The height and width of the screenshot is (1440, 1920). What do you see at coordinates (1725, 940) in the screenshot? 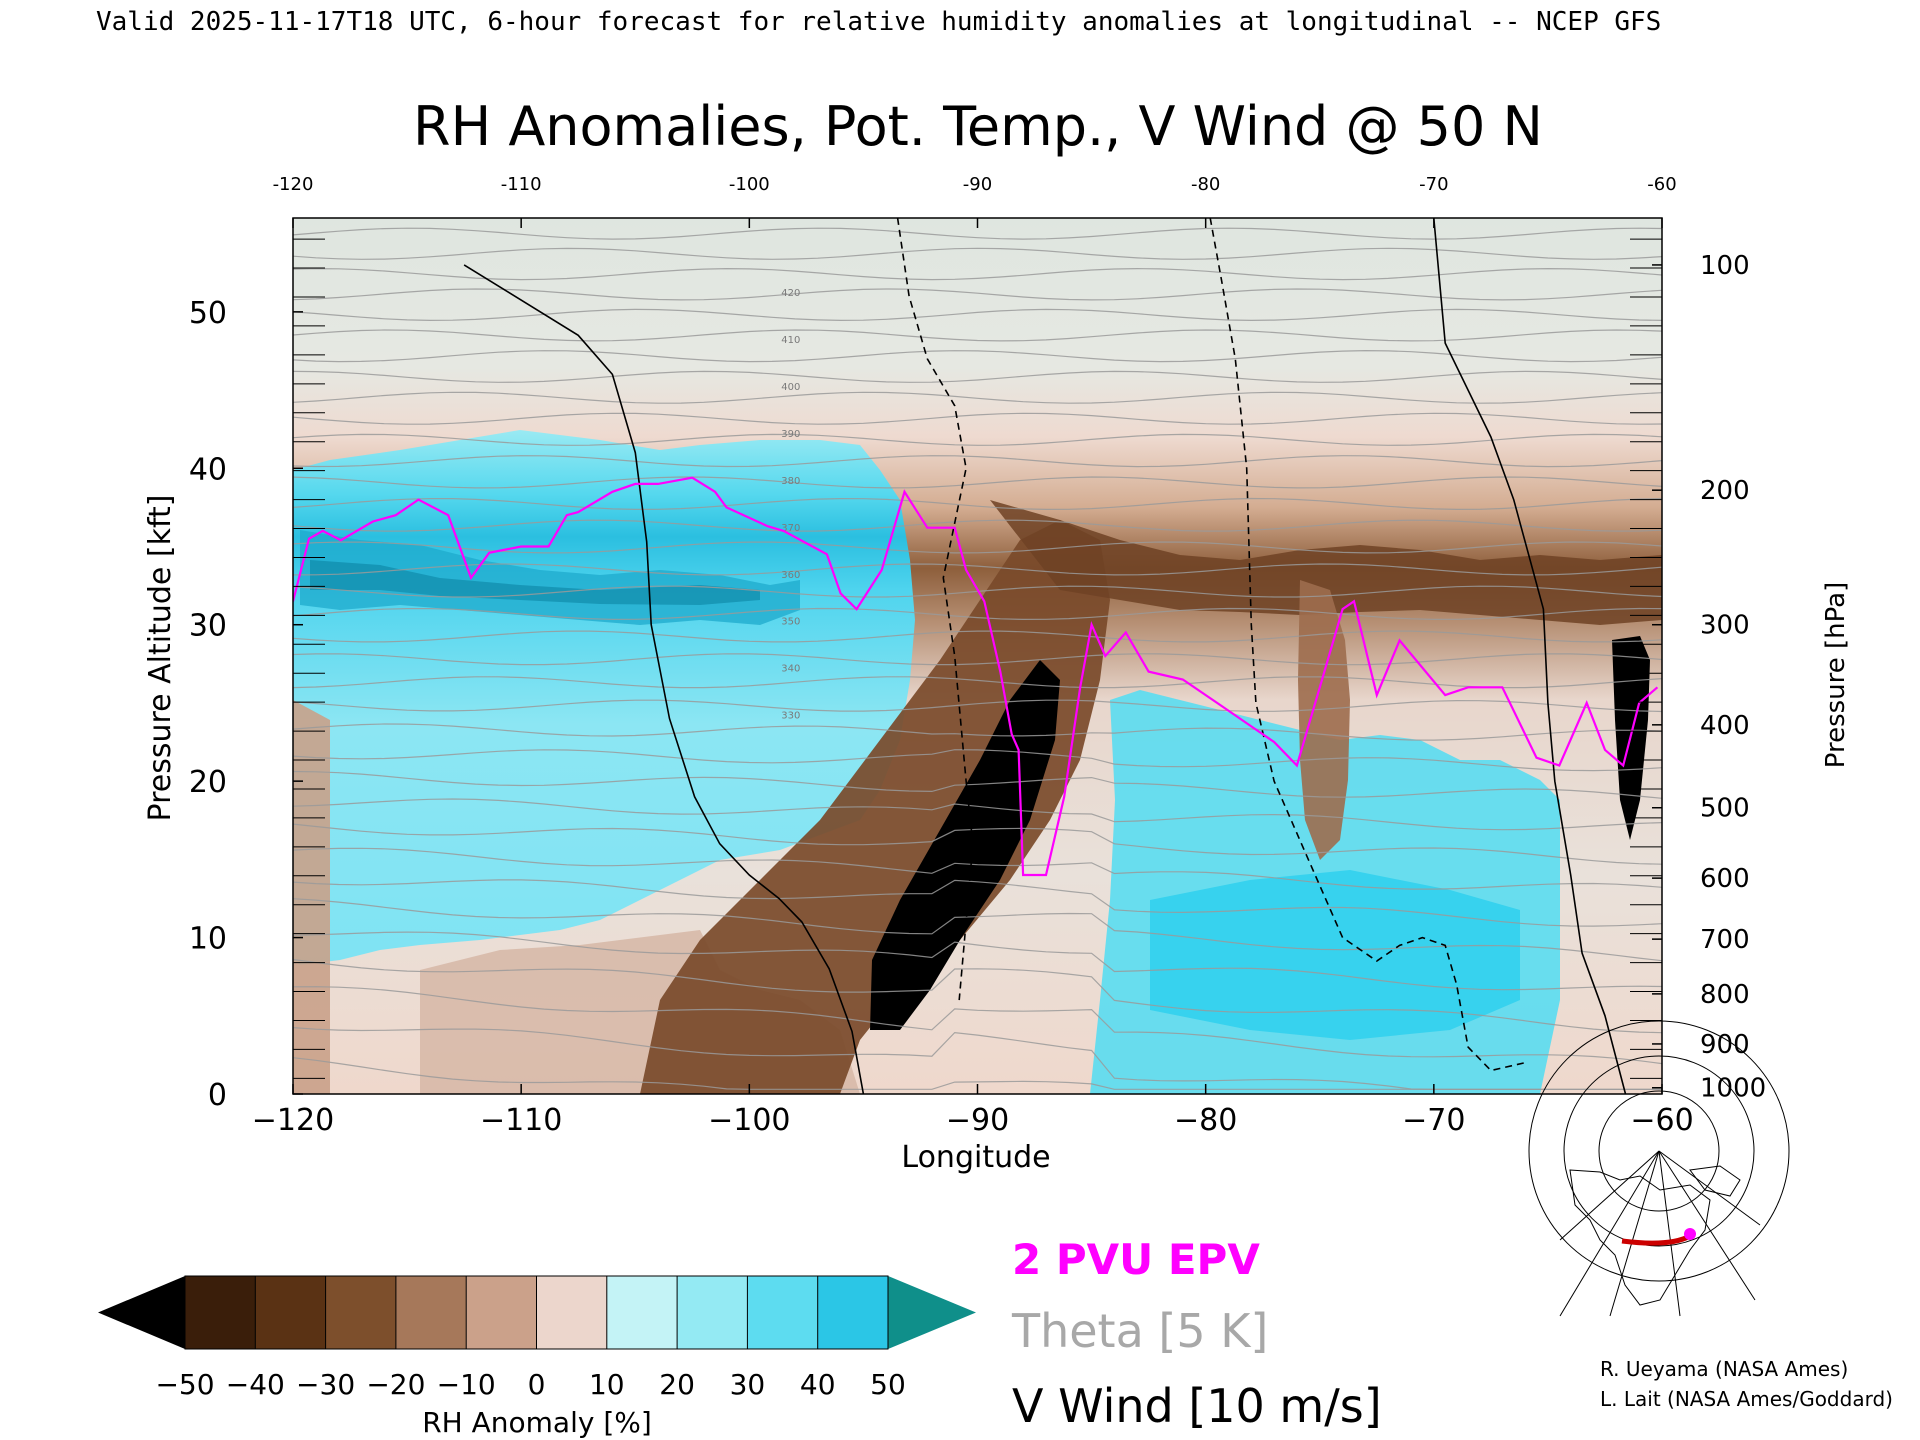
I see `pressure-tick-label: 700` at bounding box center [1725, 940].